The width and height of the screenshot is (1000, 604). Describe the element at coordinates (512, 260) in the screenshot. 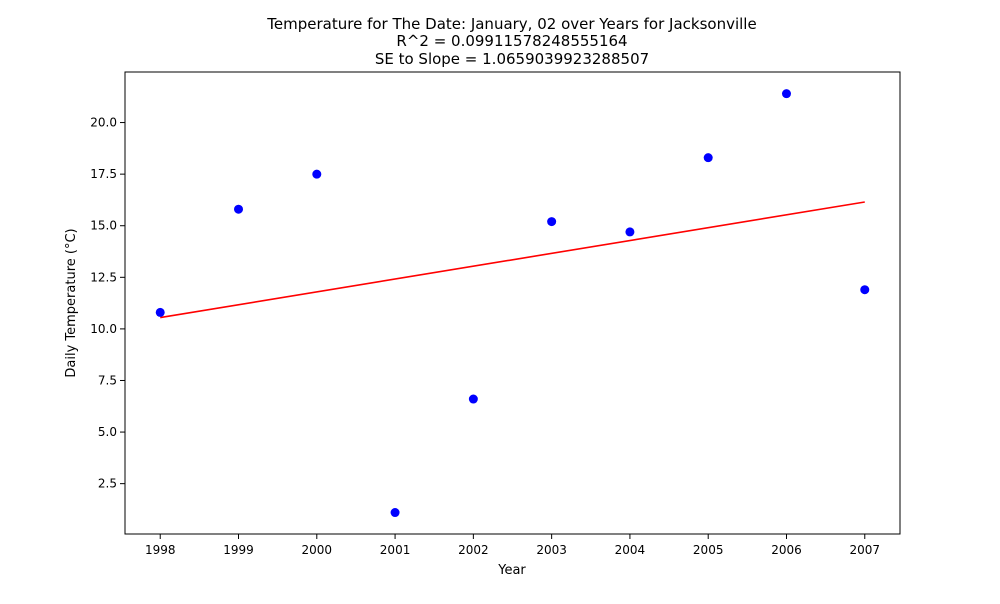

I see `trend-line` at that location.